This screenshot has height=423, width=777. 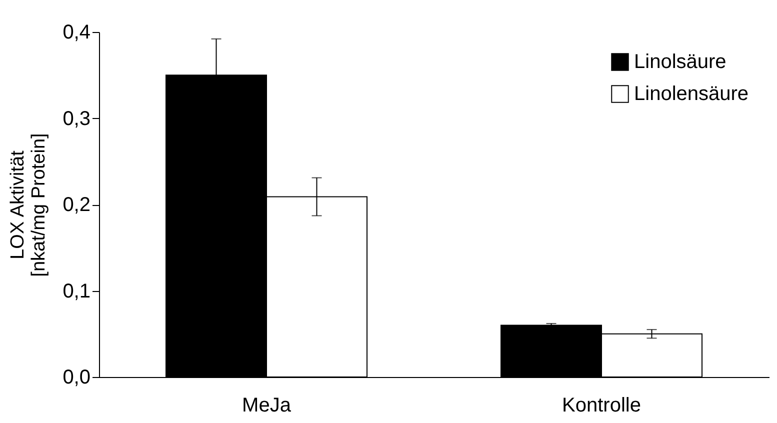 What do you see at coordinates (691, 94) in the screenshot?
I see `legend-label: Linolensäure` at bounding box center [691, 94].